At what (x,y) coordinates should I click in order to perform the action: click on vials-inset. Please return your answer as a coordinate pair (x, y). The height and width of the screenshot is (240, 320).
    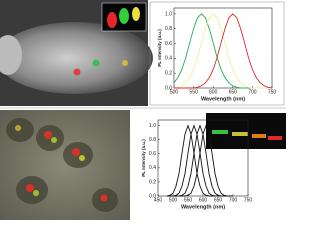
    Looking at the image, I should click on (246, 131).